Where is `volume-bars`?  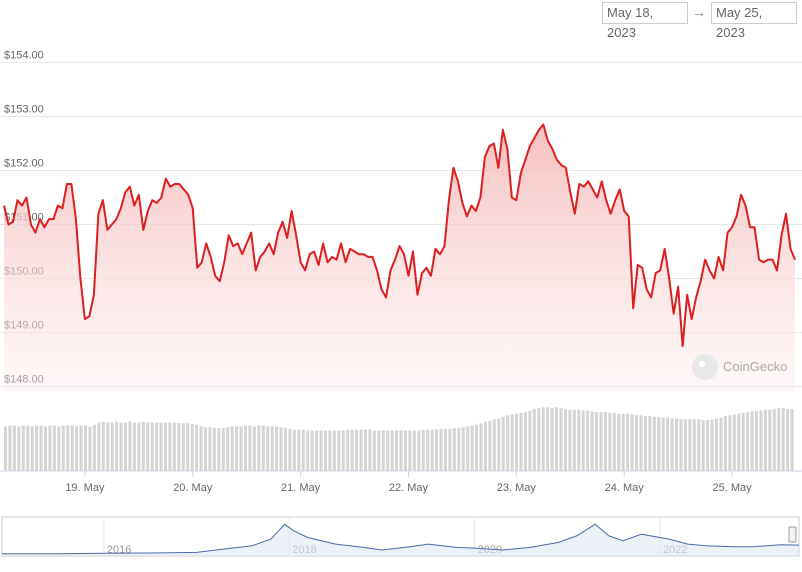 volume-bars is located at coordinates (399, 439).